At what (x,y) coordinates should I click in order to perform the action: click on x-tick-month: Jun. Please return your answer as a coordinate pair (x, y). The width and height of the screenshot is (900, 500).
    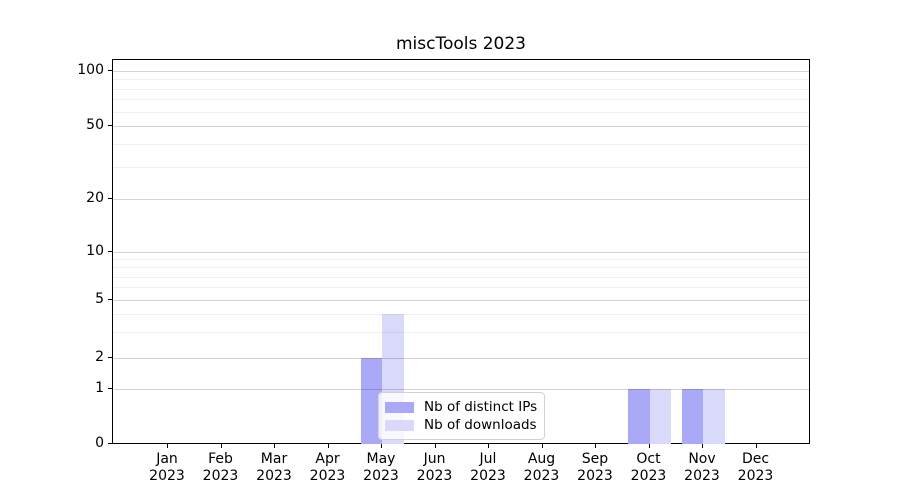
    Looking at the image, I should click on (434, 459).